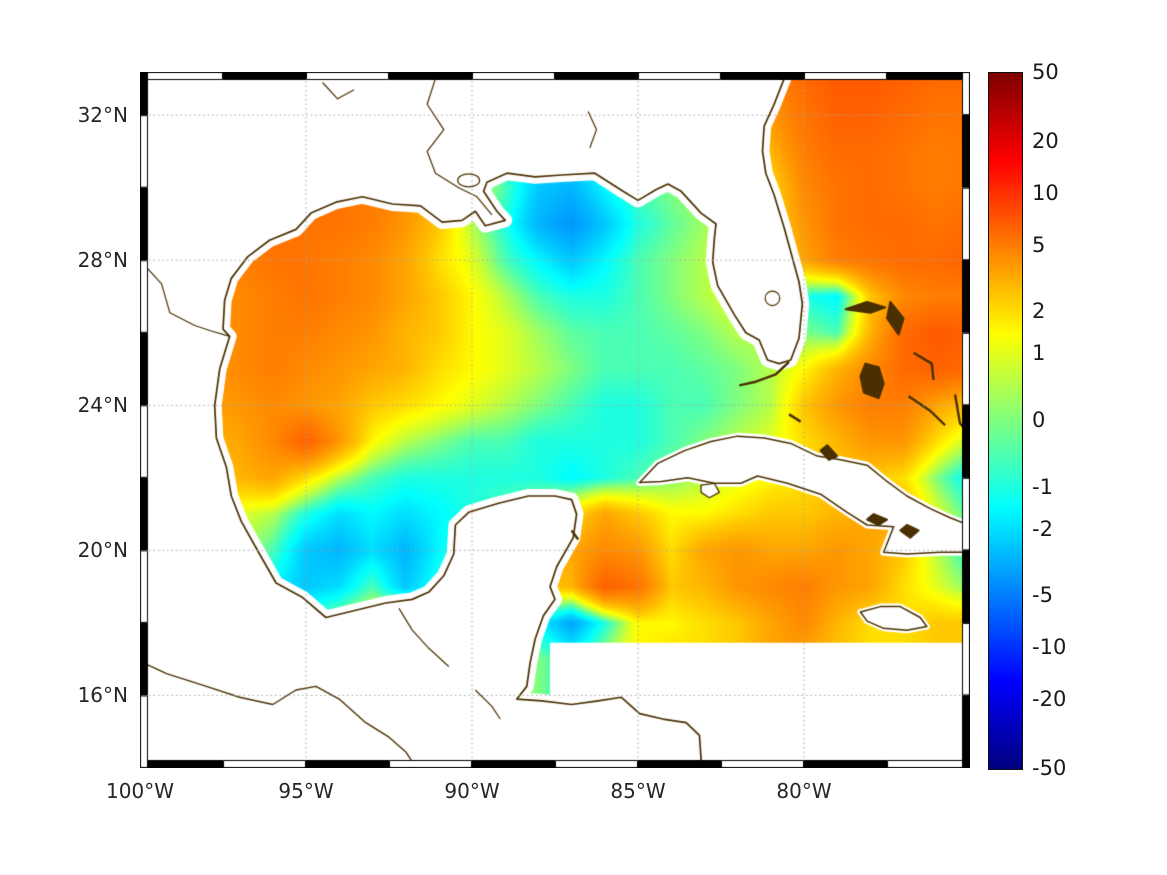 The image size is (1167, 875). What do you see at coordinates (1045, 141) in the screenshot?
I see `colorbar-tick-label: 20` at bounding box center [1045, 141].